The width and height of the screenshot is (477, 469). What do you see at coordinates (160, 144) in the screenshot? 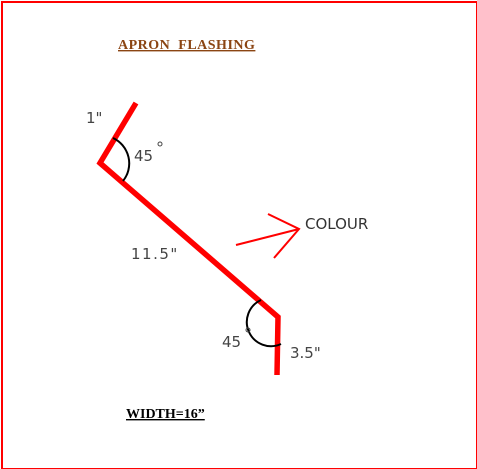
I see `top-degree-symbol` at bounding box center [160, 144].